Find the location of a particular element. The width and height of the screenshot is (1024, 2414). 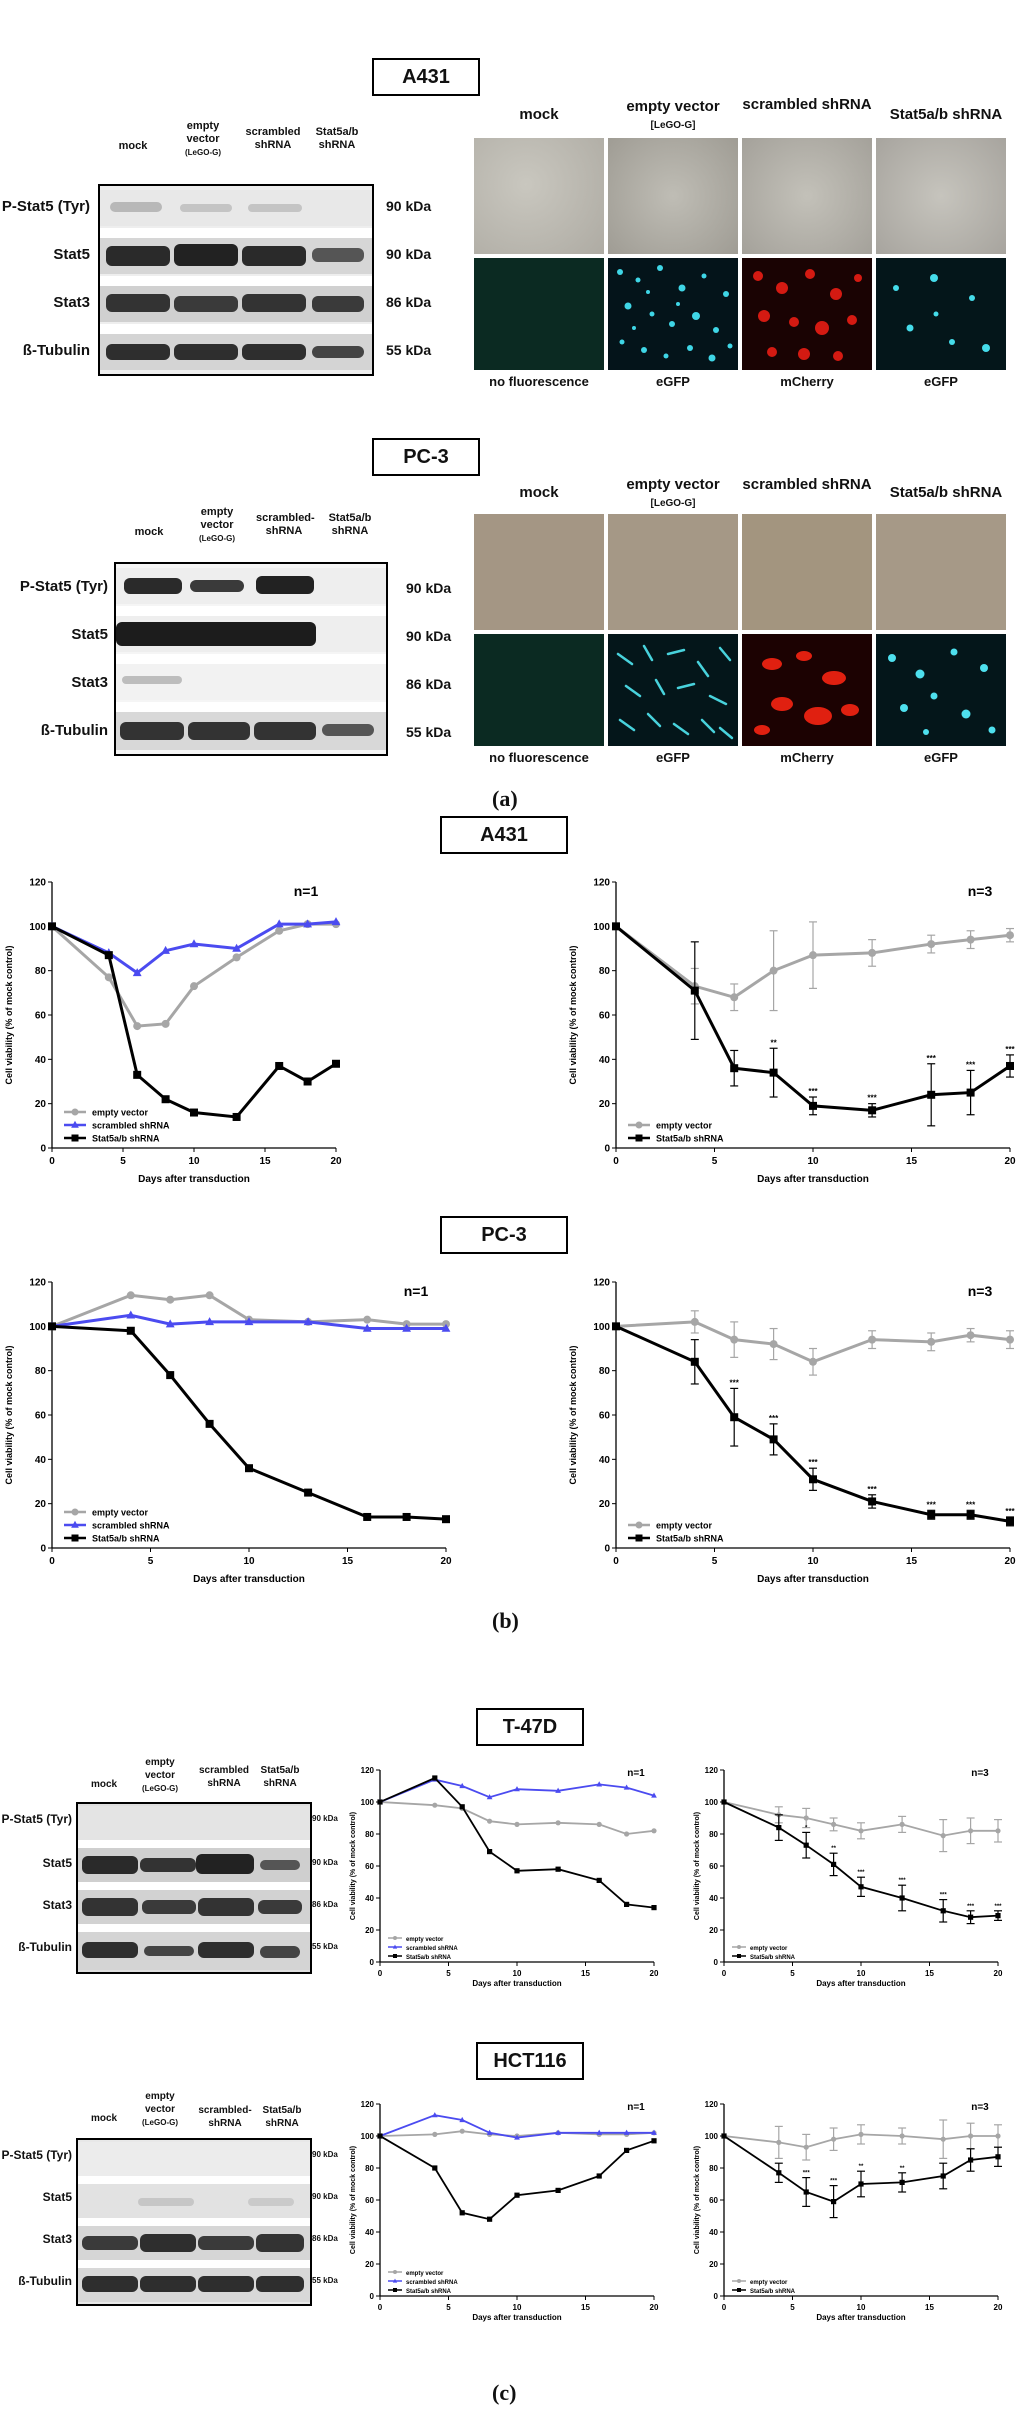

t47d-kda-stat3: 86 kDa is located at coordinates (325, 1904).